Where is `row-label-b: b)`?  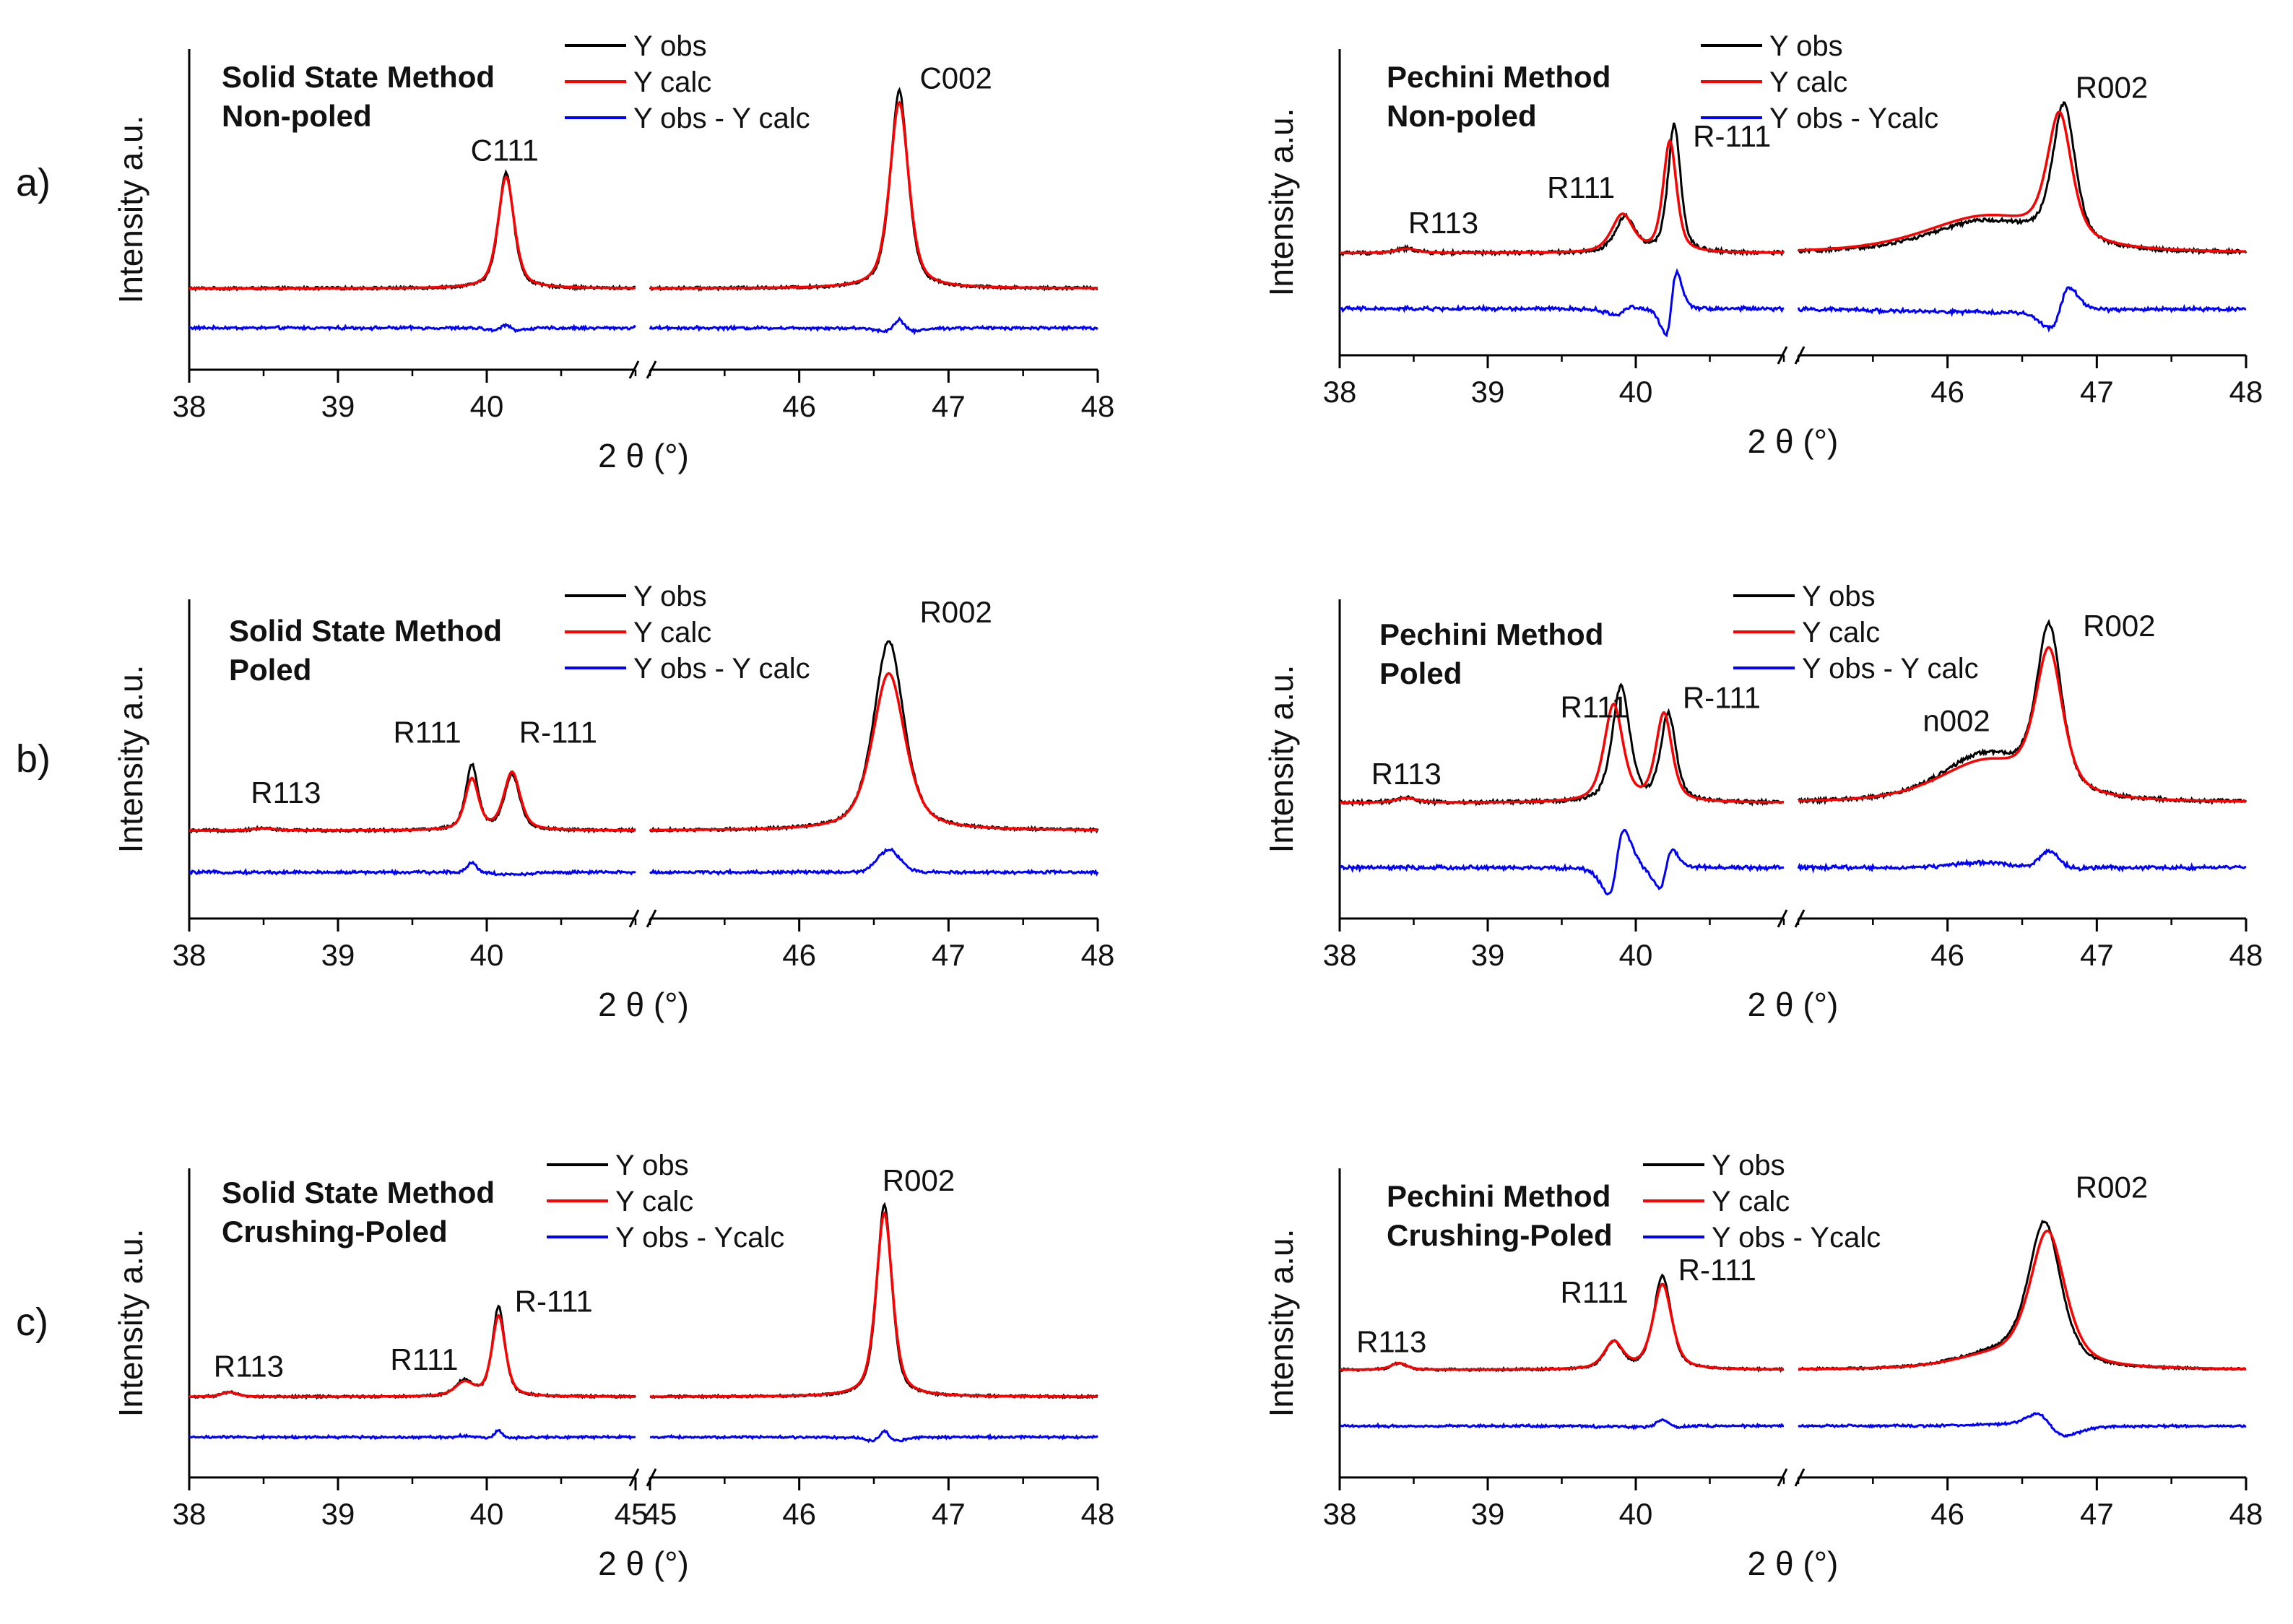
row-label-b: b) is located at coordinates (33, 759).